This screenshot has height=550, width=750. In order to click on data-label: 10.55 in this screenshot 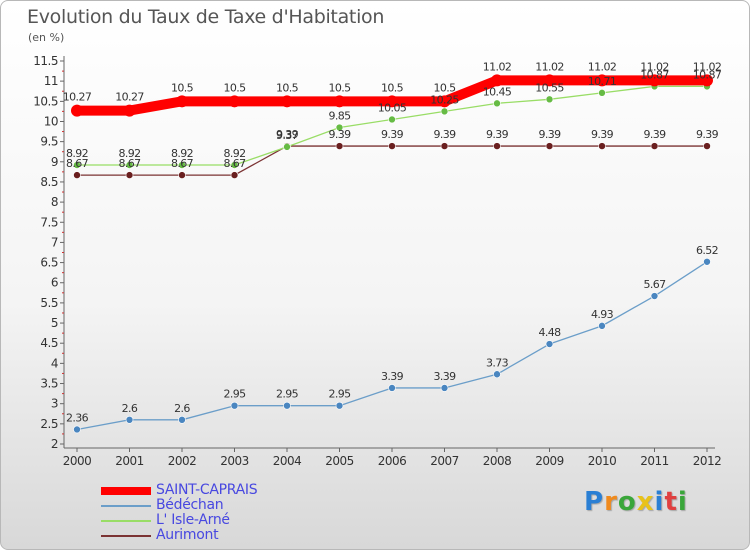, I will do `click(549, 87)`.